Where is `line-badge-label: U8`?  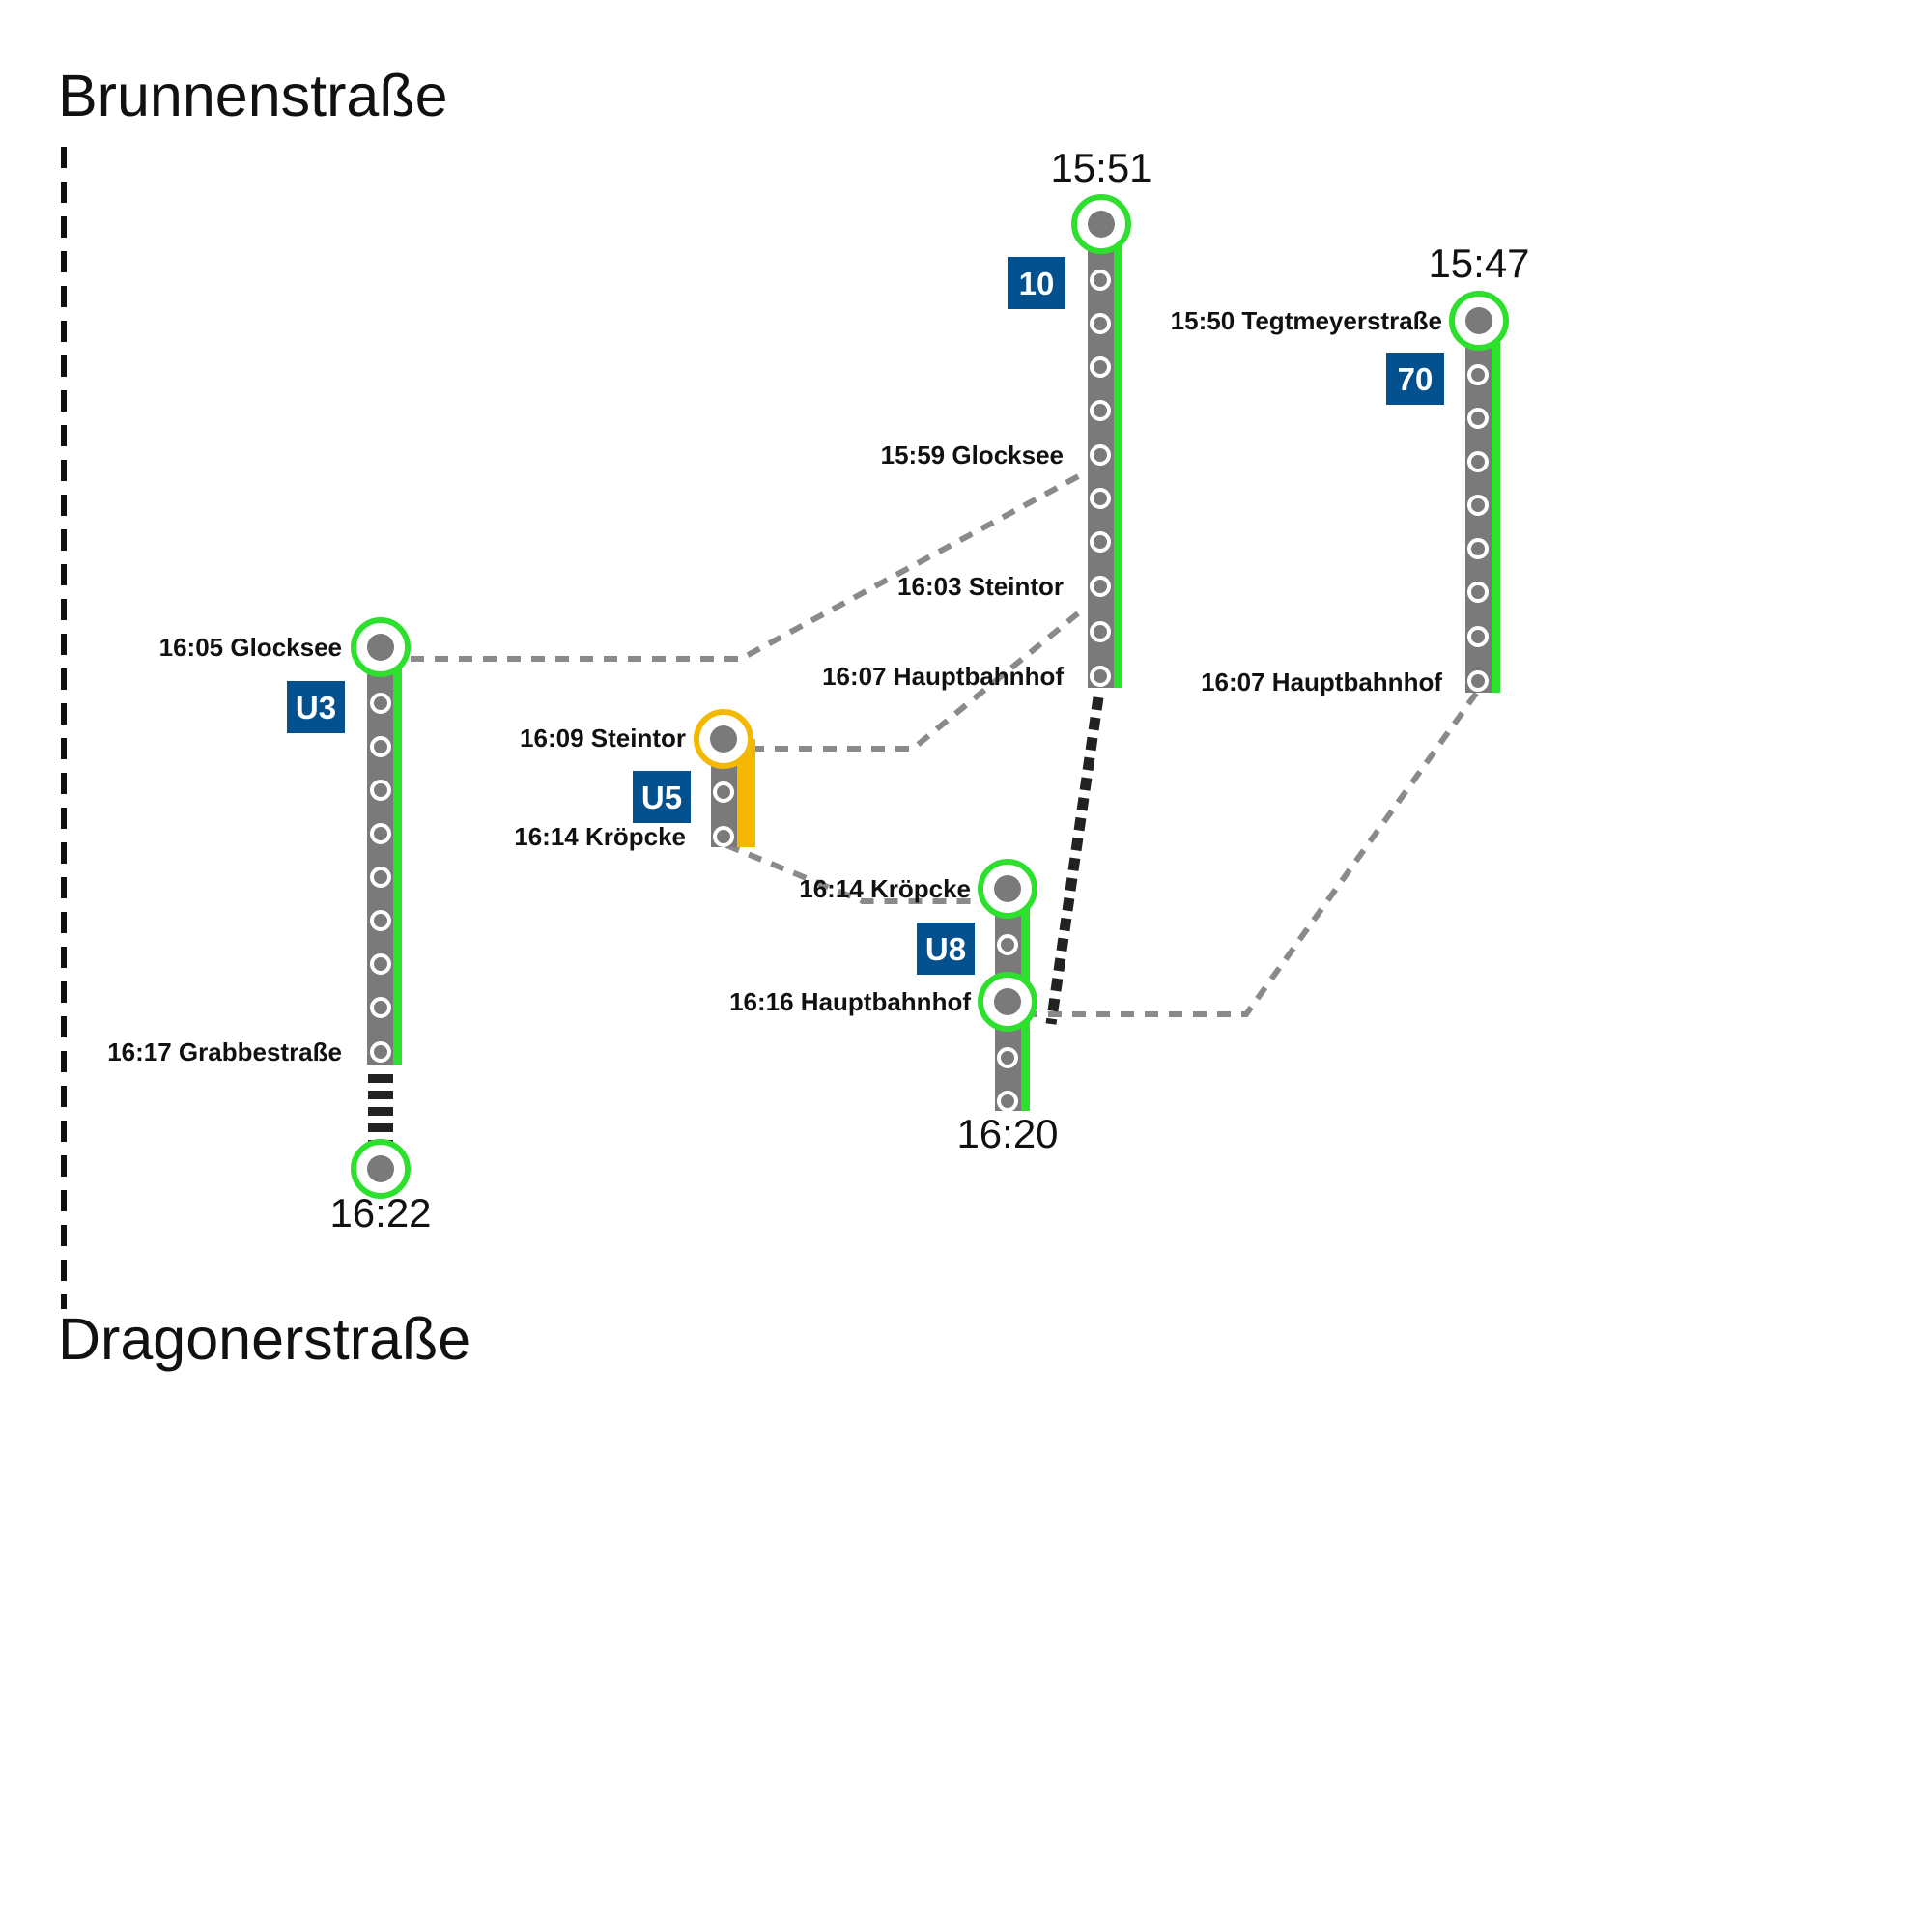
line-badge-label: U8 is located at coordinates (945, 949).